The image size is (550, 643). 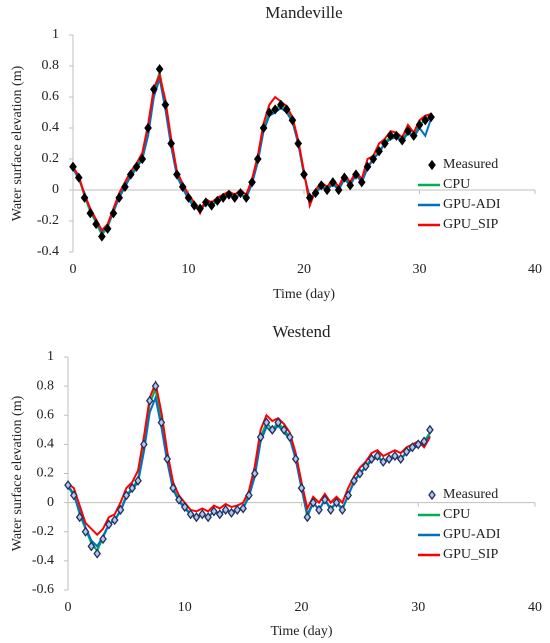 I want to click on chart-title: Westend, so click(x=301, y=331).